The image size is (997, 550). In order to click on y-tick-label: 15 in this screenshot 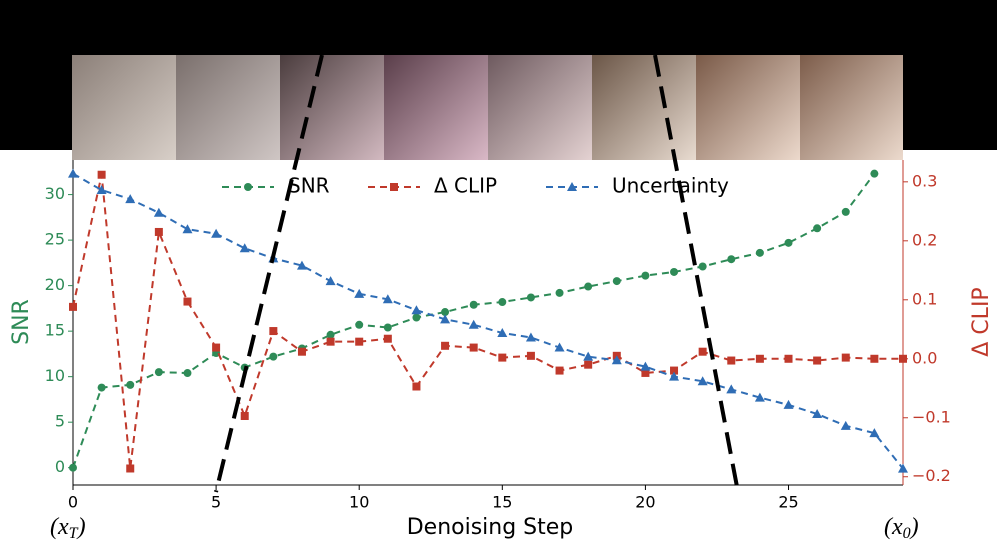, I will do `click(55, 330)`.